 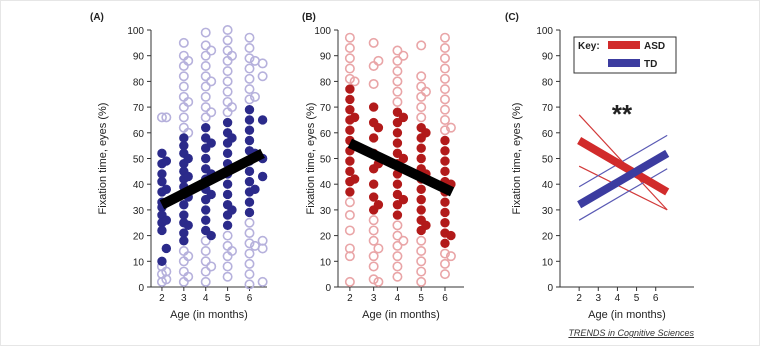 What do you see at coordinates (139, 82) in the screenshot?
I see `y-tick-label: 80` at bounding box center [139, 82].